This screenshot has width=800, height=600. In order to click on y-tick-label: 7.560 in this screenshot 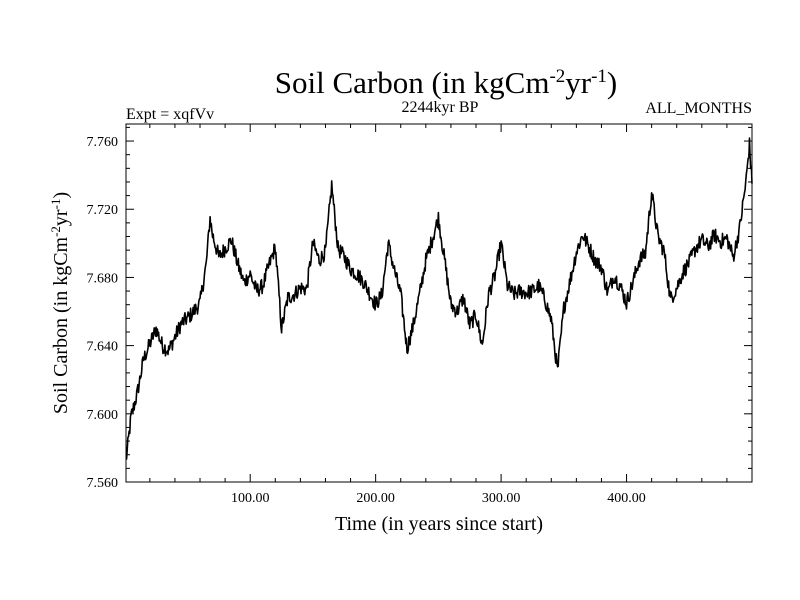, I will do `click(103, 483)`.